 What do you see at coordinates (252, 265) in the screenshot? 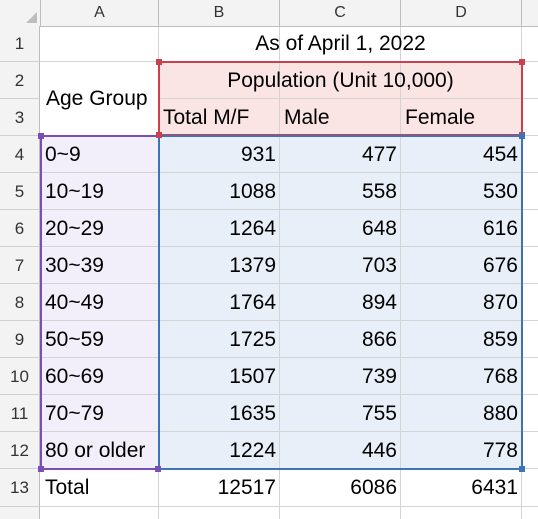
I see `cell-total: 1379` at bounding box center [252, 265].